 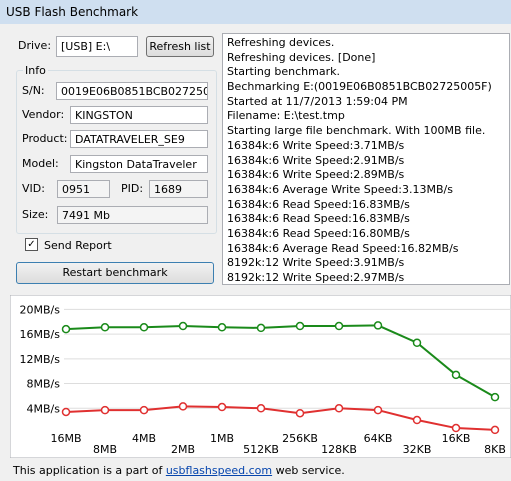 What do you see at coordinates (261, 449) in the screenshot?
I see `x-tick-label: 512KB` at bounding box center [261, 449].